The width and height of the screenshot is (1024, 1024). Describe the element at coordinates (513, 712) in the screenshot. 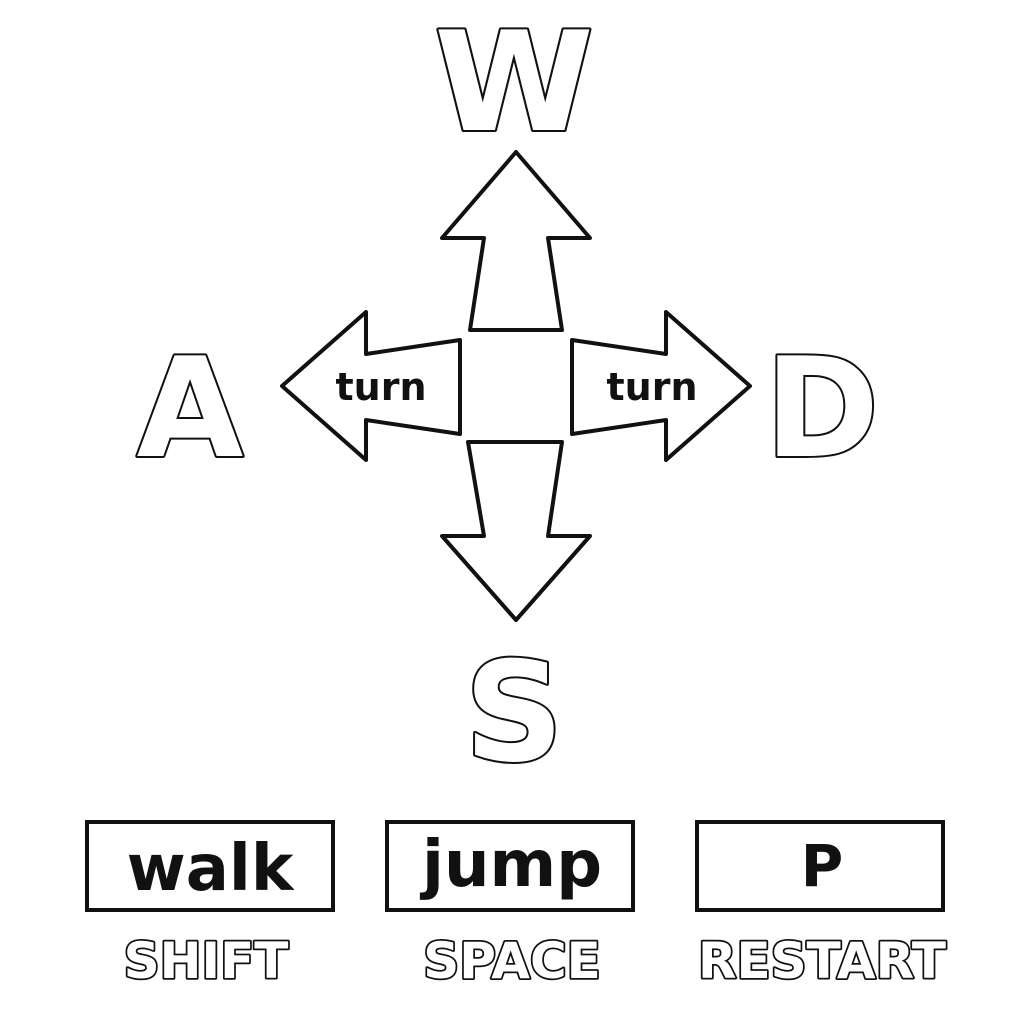

I see `key-s-label: S` at that location.